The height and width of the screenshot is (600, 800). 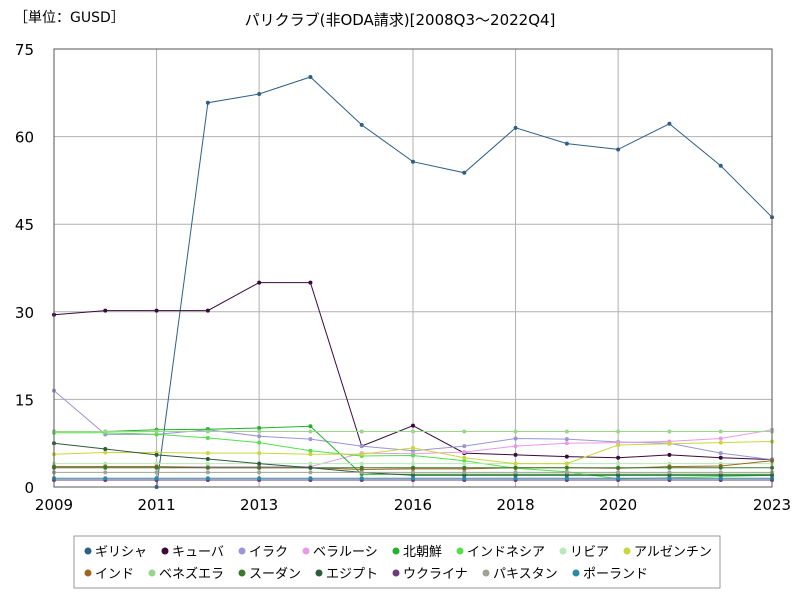 What do you see at coordinates (275, 574) in the screenshot?
I see `legend-label: スーダン` at bounding box center [275, 574].